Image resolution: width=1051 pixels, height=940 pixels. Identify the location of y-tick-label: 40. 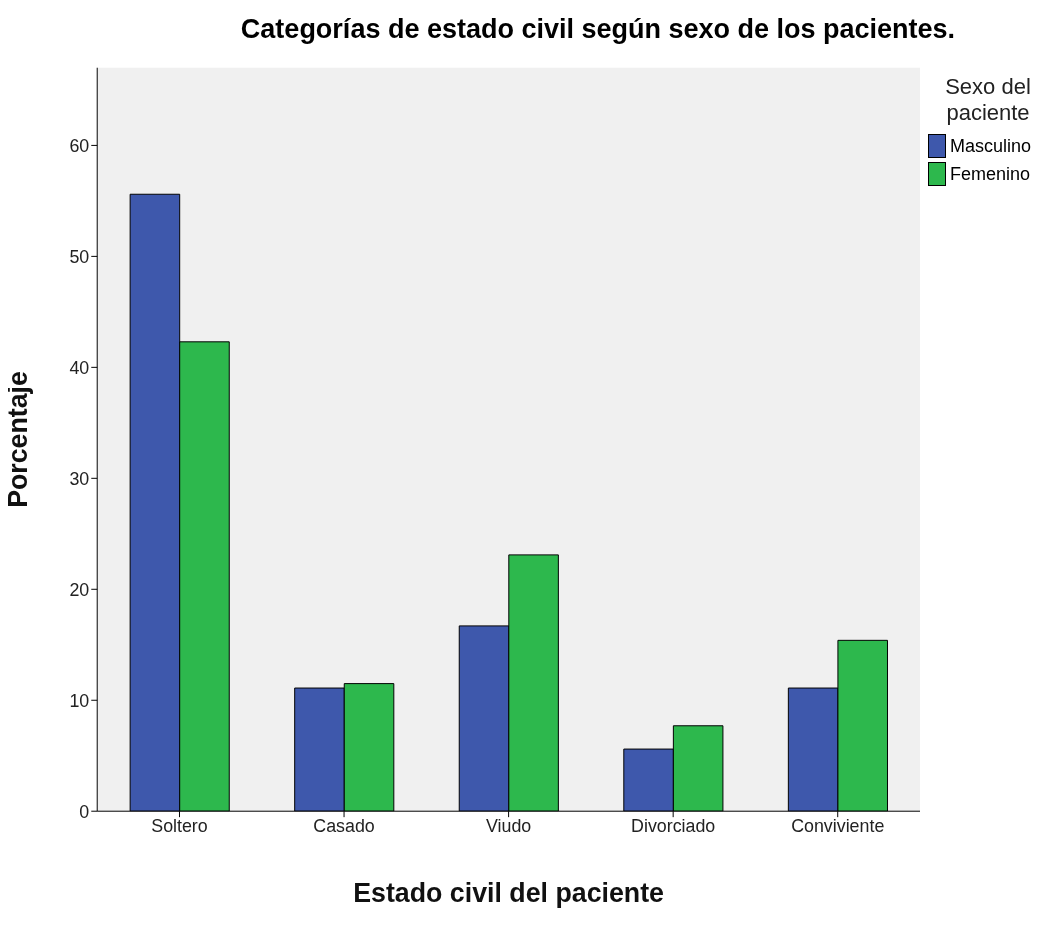
(79, 367).